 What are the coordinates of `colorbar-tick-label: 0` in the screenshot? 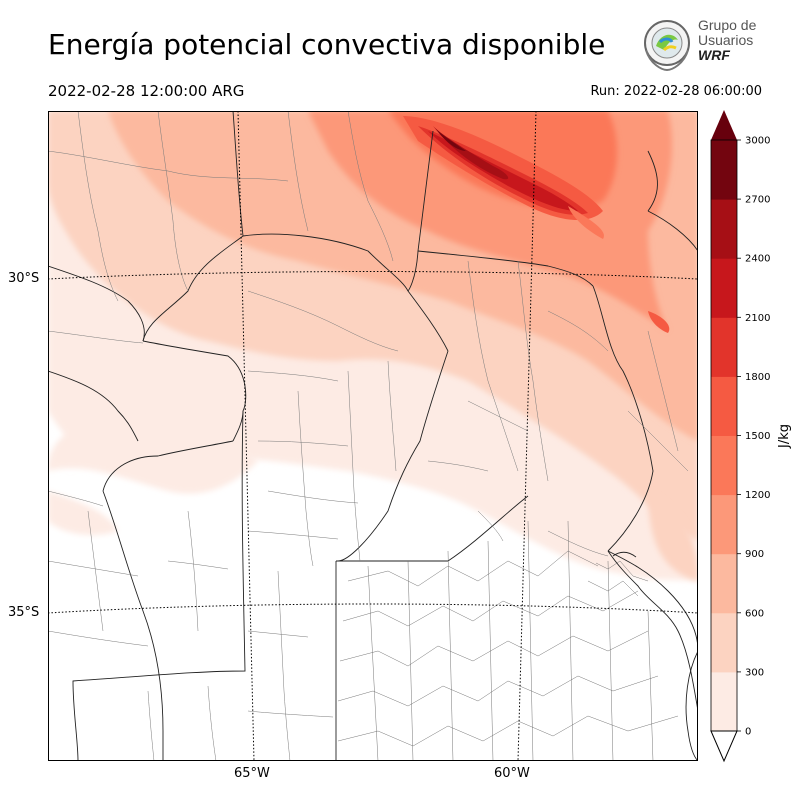 It's located at (748, 732).